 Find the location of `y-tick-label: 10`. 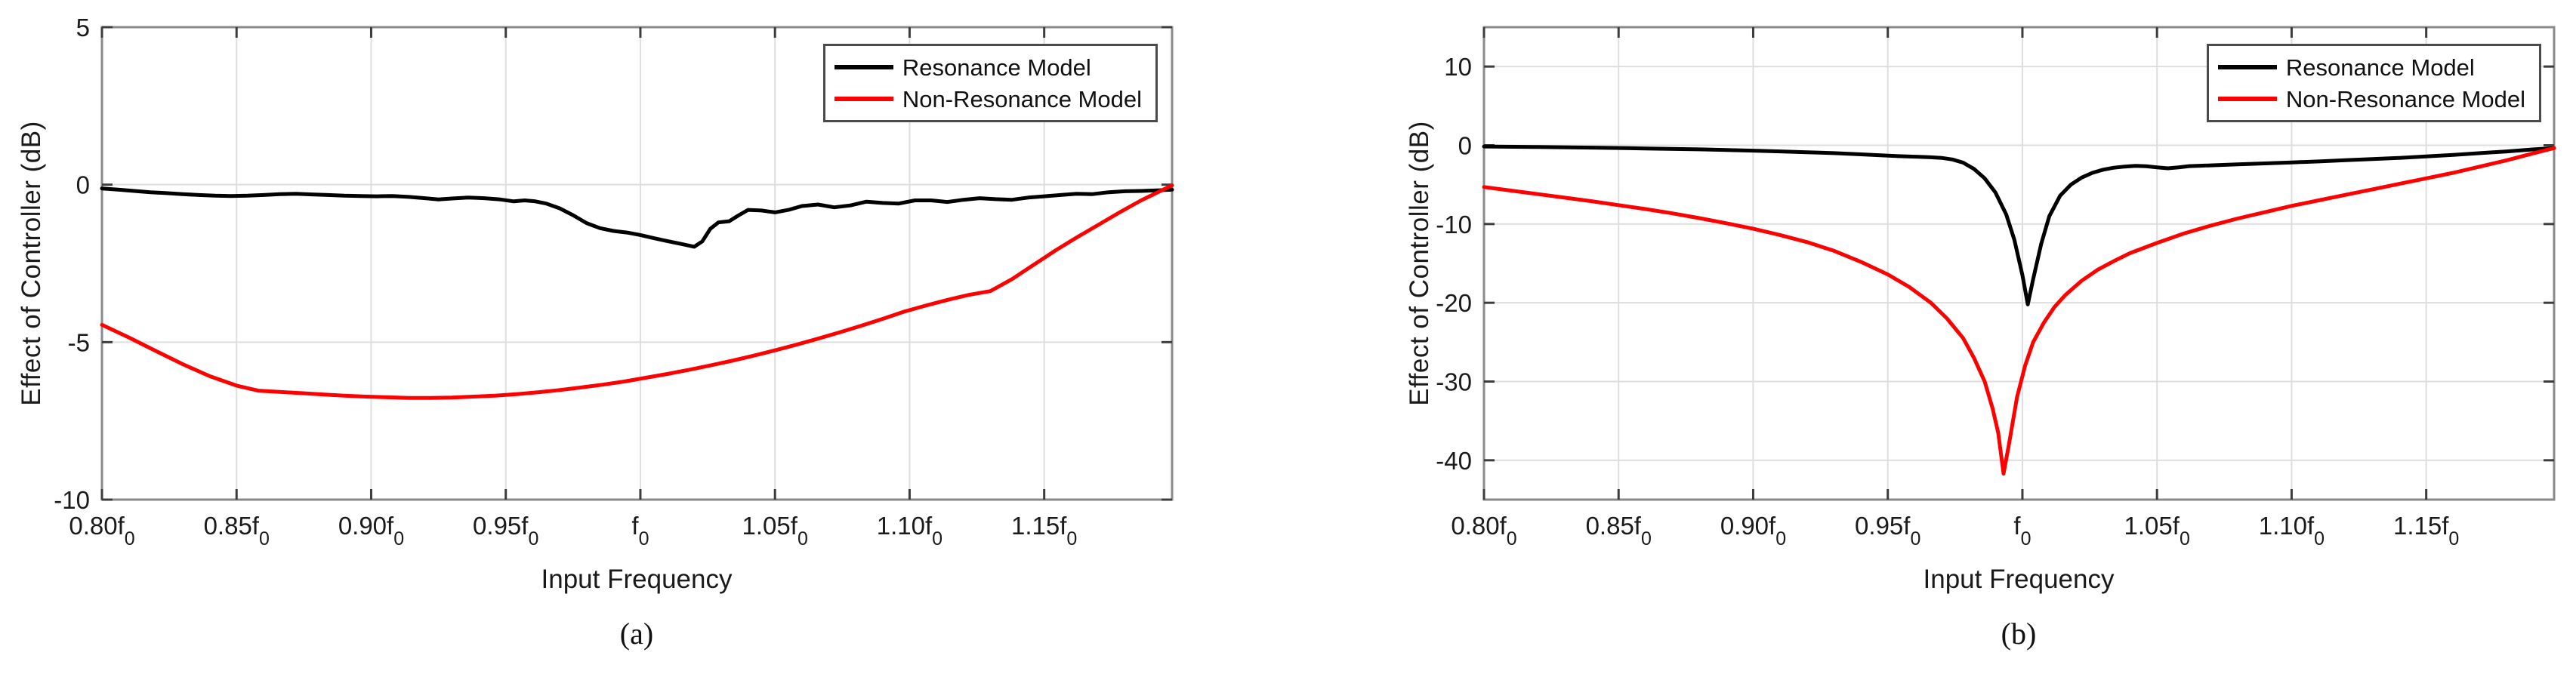

y-tick-label: 10 is located at coordinates (1458, 67).